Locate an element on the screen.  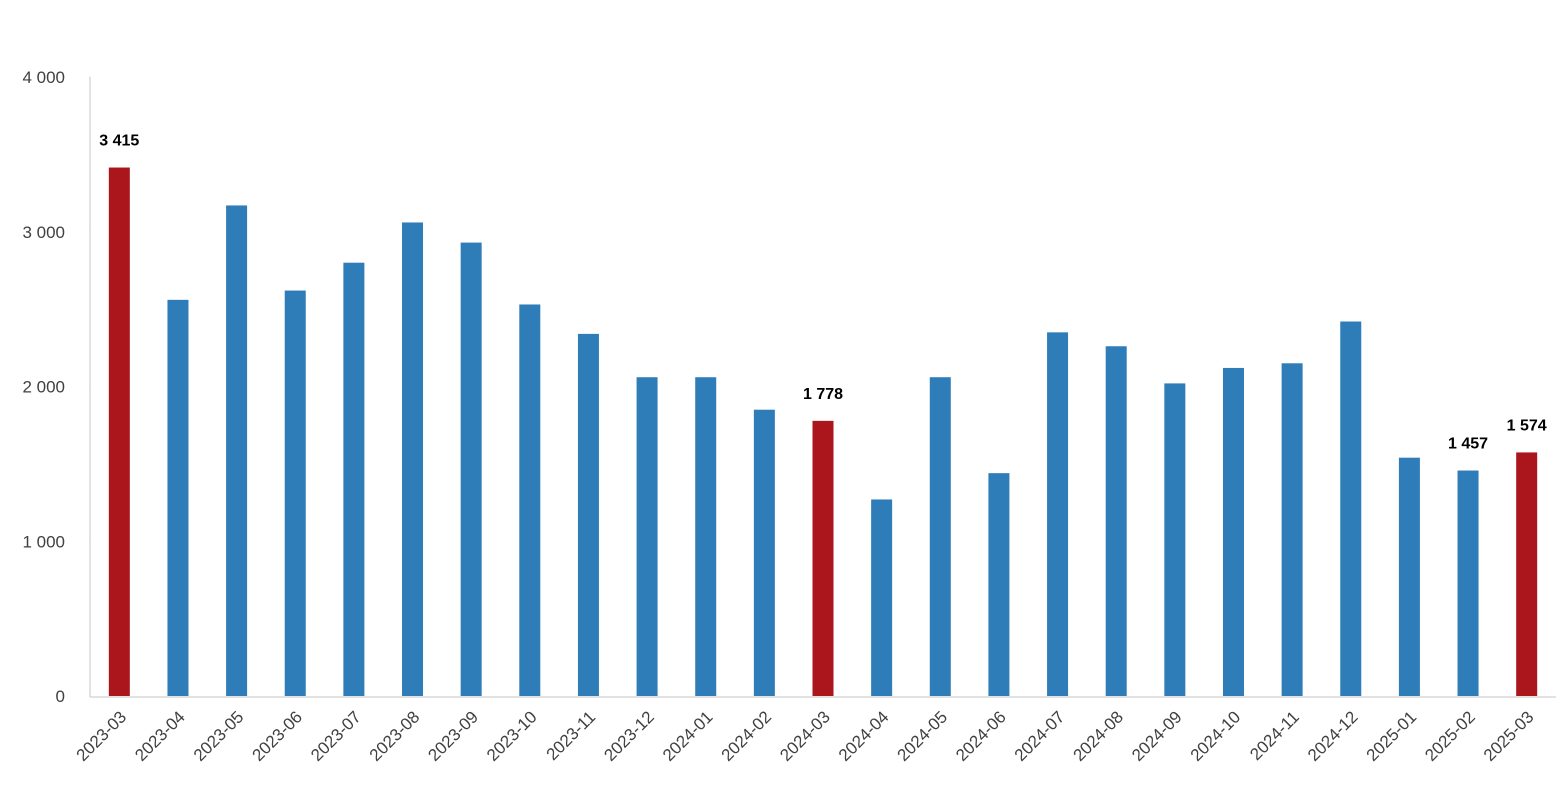
value-label: 3 415 is located at coordinates (119, 141).